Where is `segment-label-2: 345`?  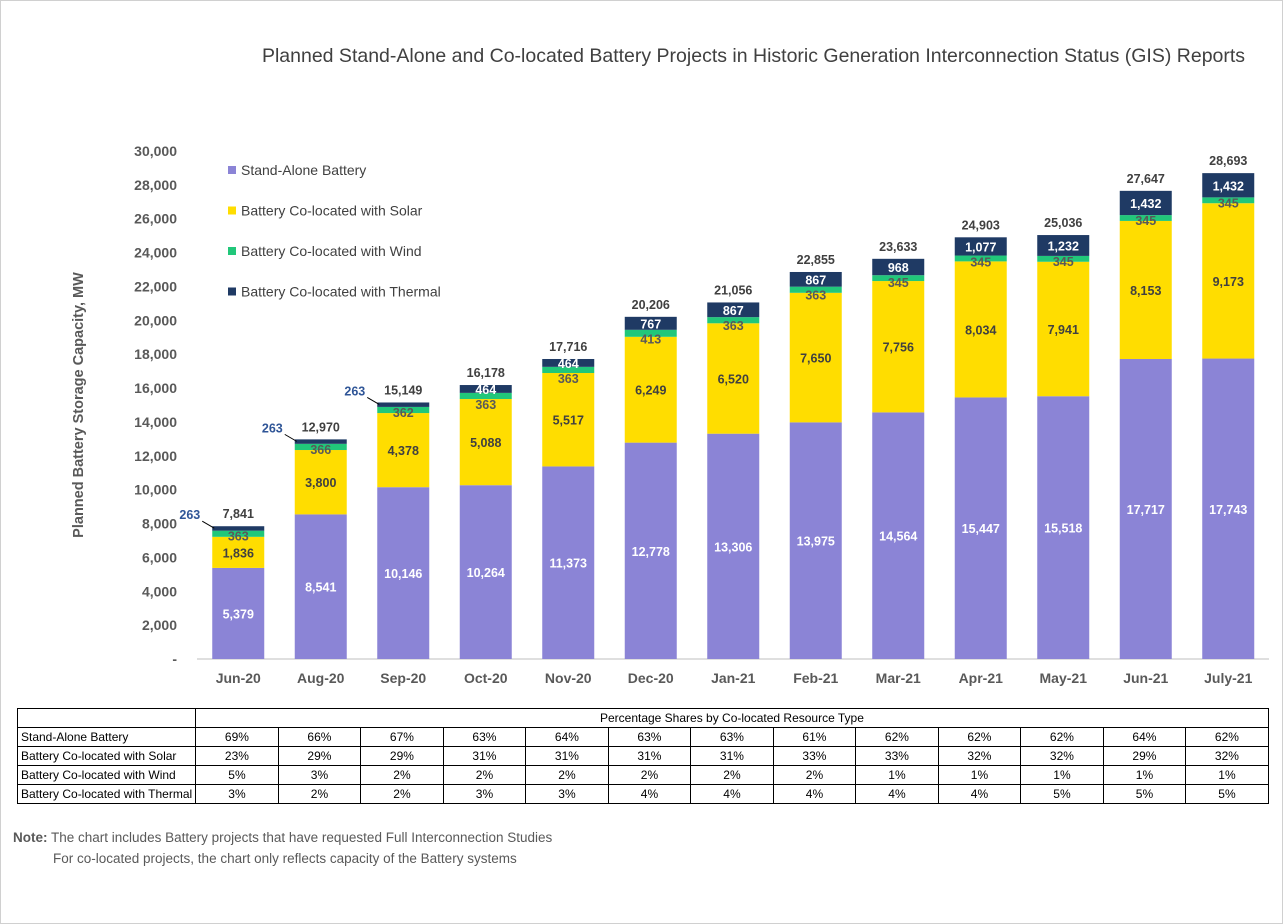 segment-label-2: 345 is located at coordinates (1063, 262).